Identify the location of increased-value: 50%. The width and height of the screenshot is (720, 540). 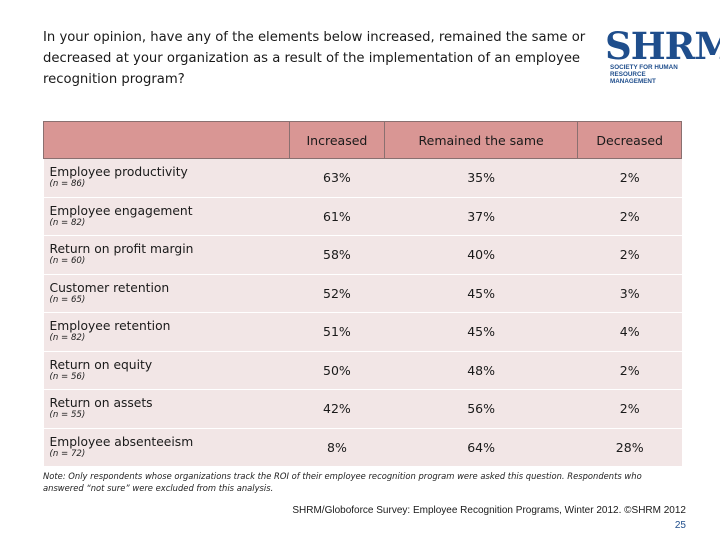
(337, 370).